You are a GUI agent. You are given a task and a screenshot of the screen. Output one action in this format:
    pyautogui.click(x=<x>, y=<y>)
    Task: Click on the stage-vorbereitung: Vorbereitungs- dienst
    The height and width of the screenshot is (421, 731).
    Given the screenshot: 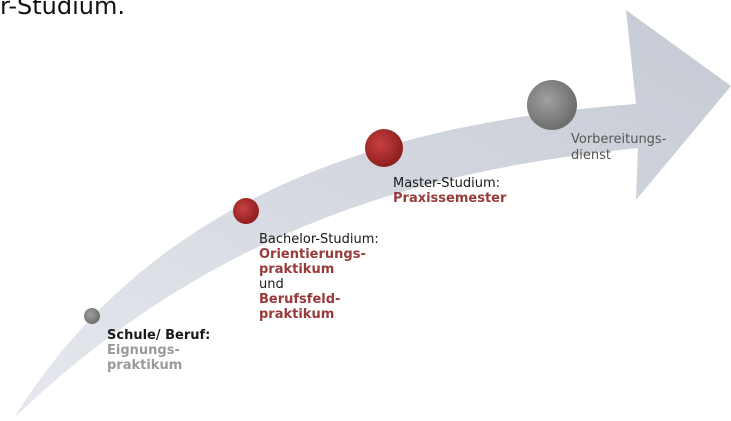 What is the action you would take?
    pyautogui.click(x=618, y=148)
    